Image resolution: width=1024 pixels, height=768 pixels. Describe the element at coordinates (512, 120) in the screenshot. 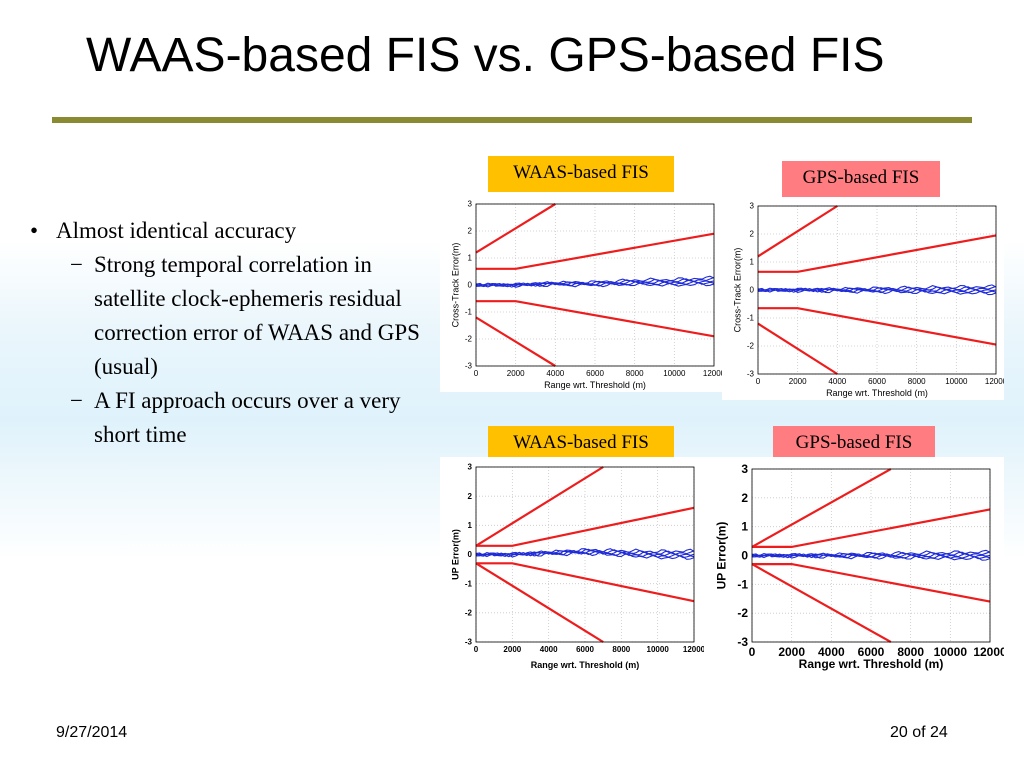

I see `title-divider` at that location.